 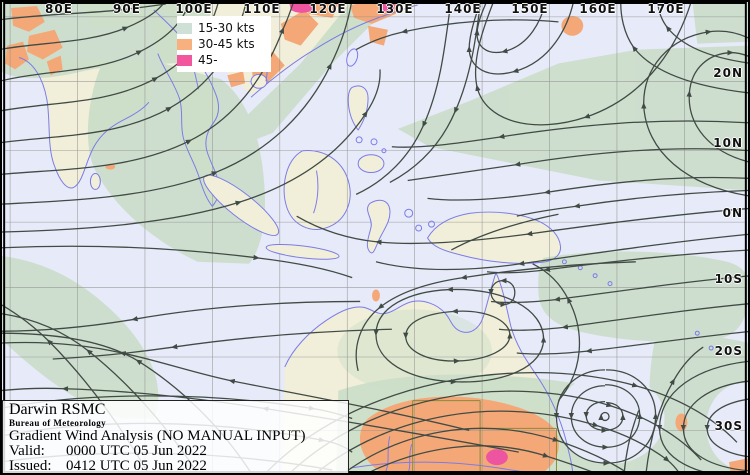 I want to click on legend-item: 15-30 kts, so click(x=221, y=28).